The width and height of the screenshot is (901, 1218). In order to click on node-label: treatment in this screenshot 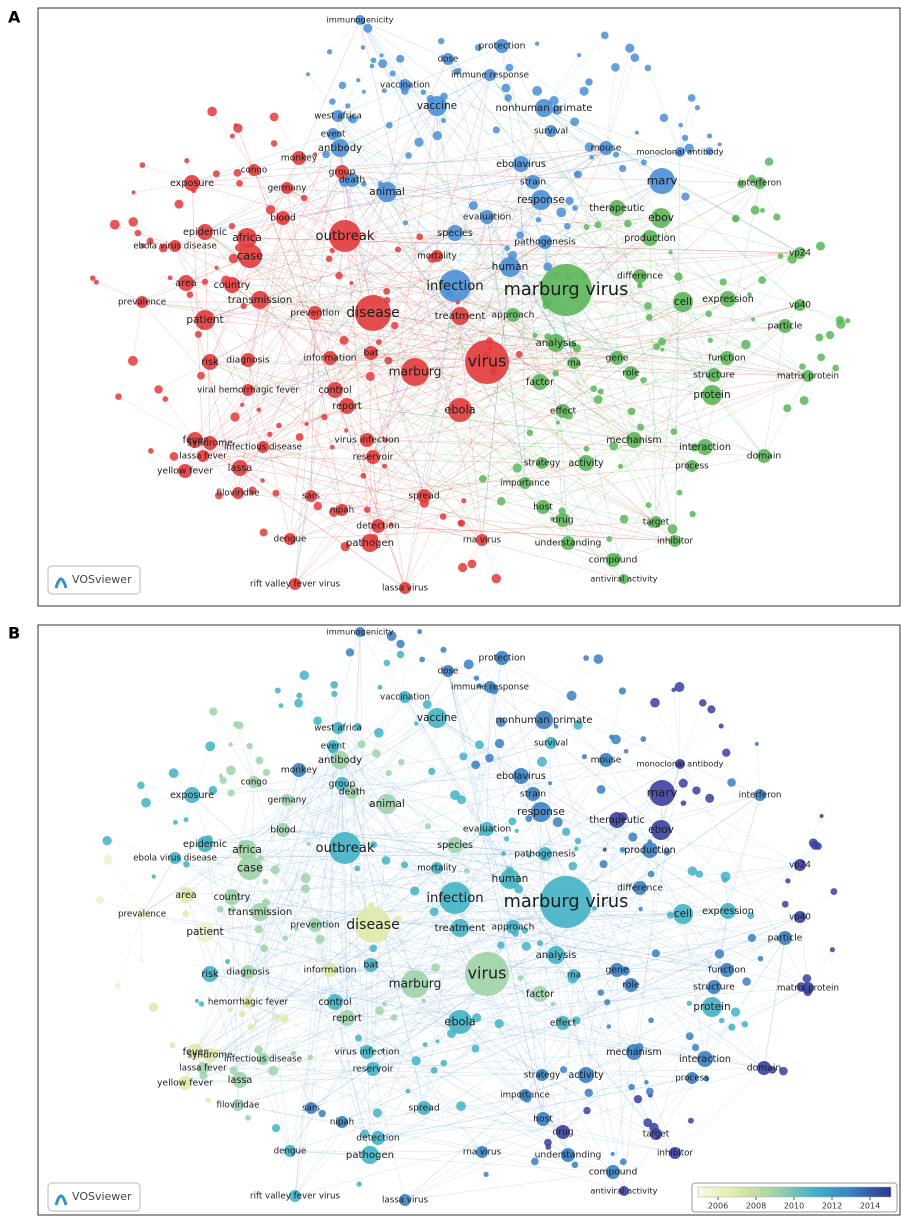, I will do `click(460, 928)`.